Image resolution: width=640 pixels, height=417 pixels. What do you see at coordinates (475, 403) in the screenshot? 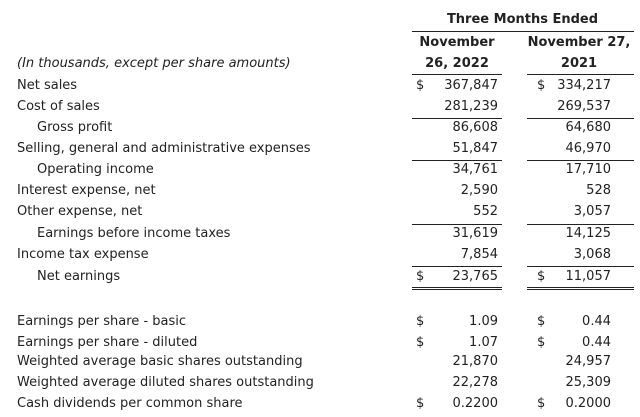
I see `value-current: 0.2200` at bounding box center [475, 403].